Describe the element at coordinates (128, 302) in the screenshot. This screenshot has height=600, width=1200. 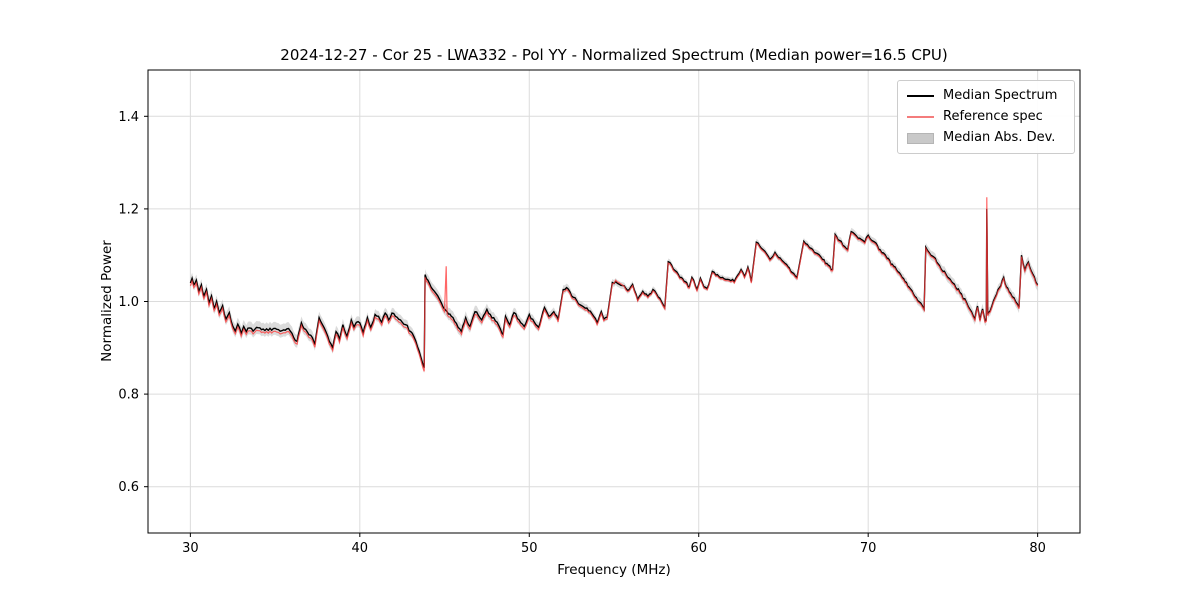
I see `y-tick-label: 1.0` at that location.